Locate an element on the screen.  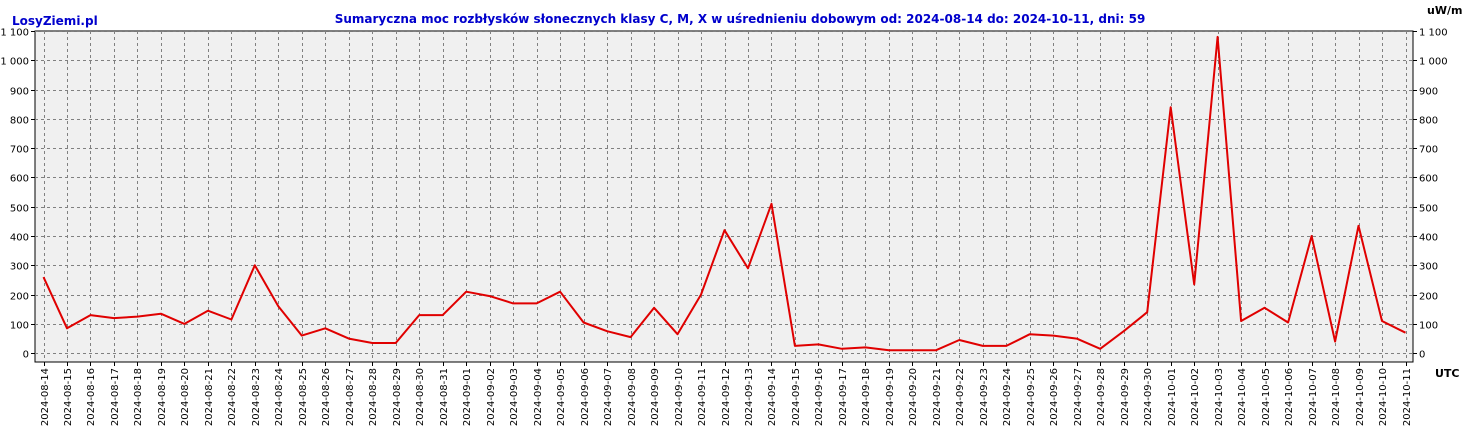
x-tick-label: 2024-08-14 is located at coordinates (45, 397).